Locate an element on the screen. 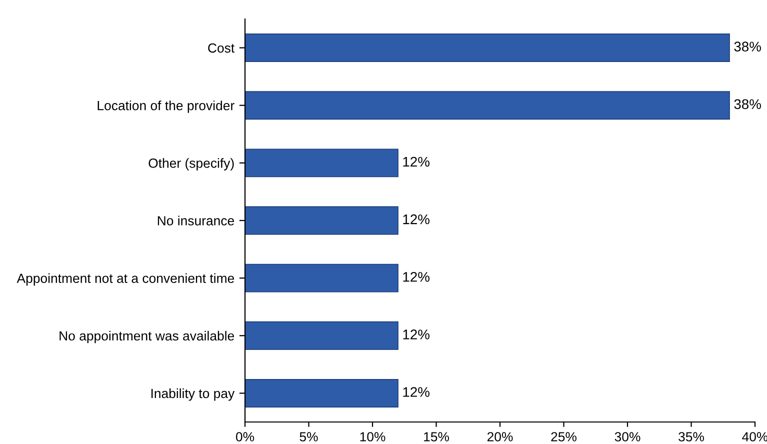 Image resolution: width=767 pixels, height=444 pixels. y-tick-label: Other (specify) is located at coordinates (191, 164).